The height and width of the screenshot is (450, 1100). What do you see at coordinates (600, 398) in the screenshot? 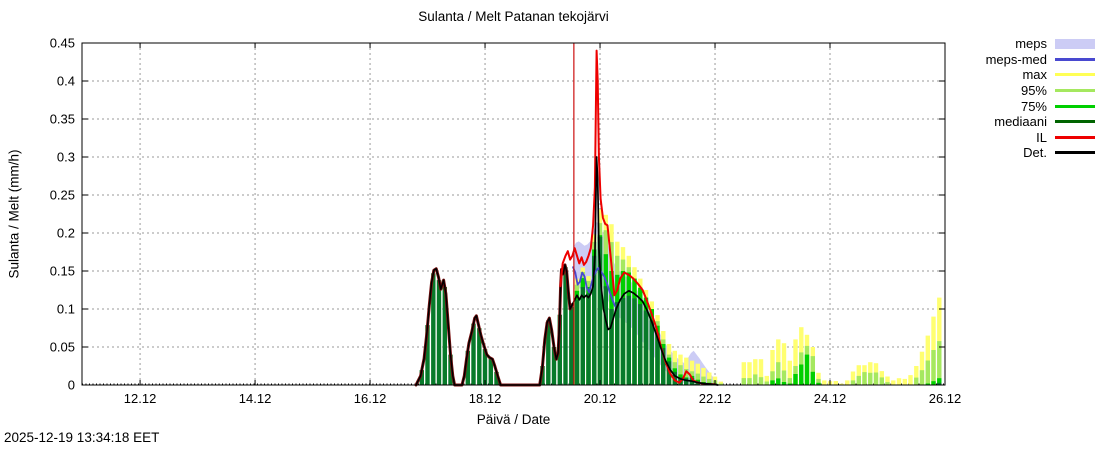
I see `x-tick-label: 20.12` at bounding box center [600, 398].